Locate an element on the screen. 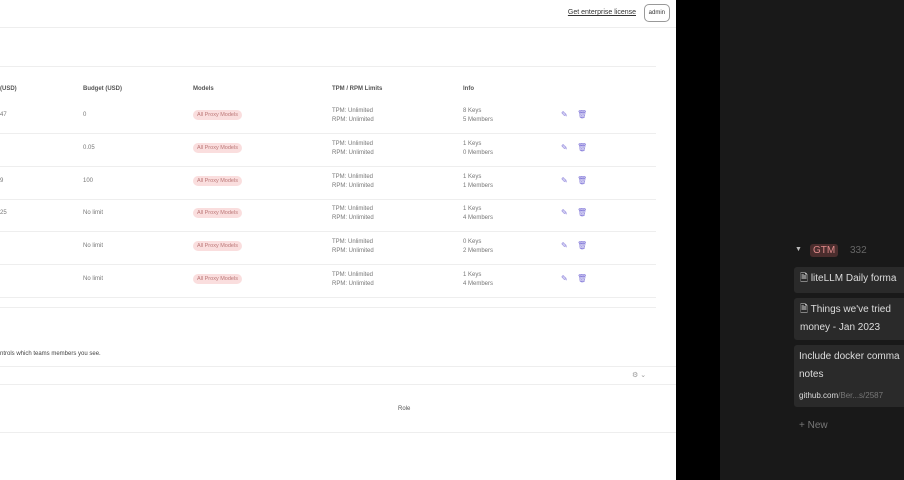 The width and height of the screenshot is (904, 480). group-tag: GTM is located at coordinates (824, 250).